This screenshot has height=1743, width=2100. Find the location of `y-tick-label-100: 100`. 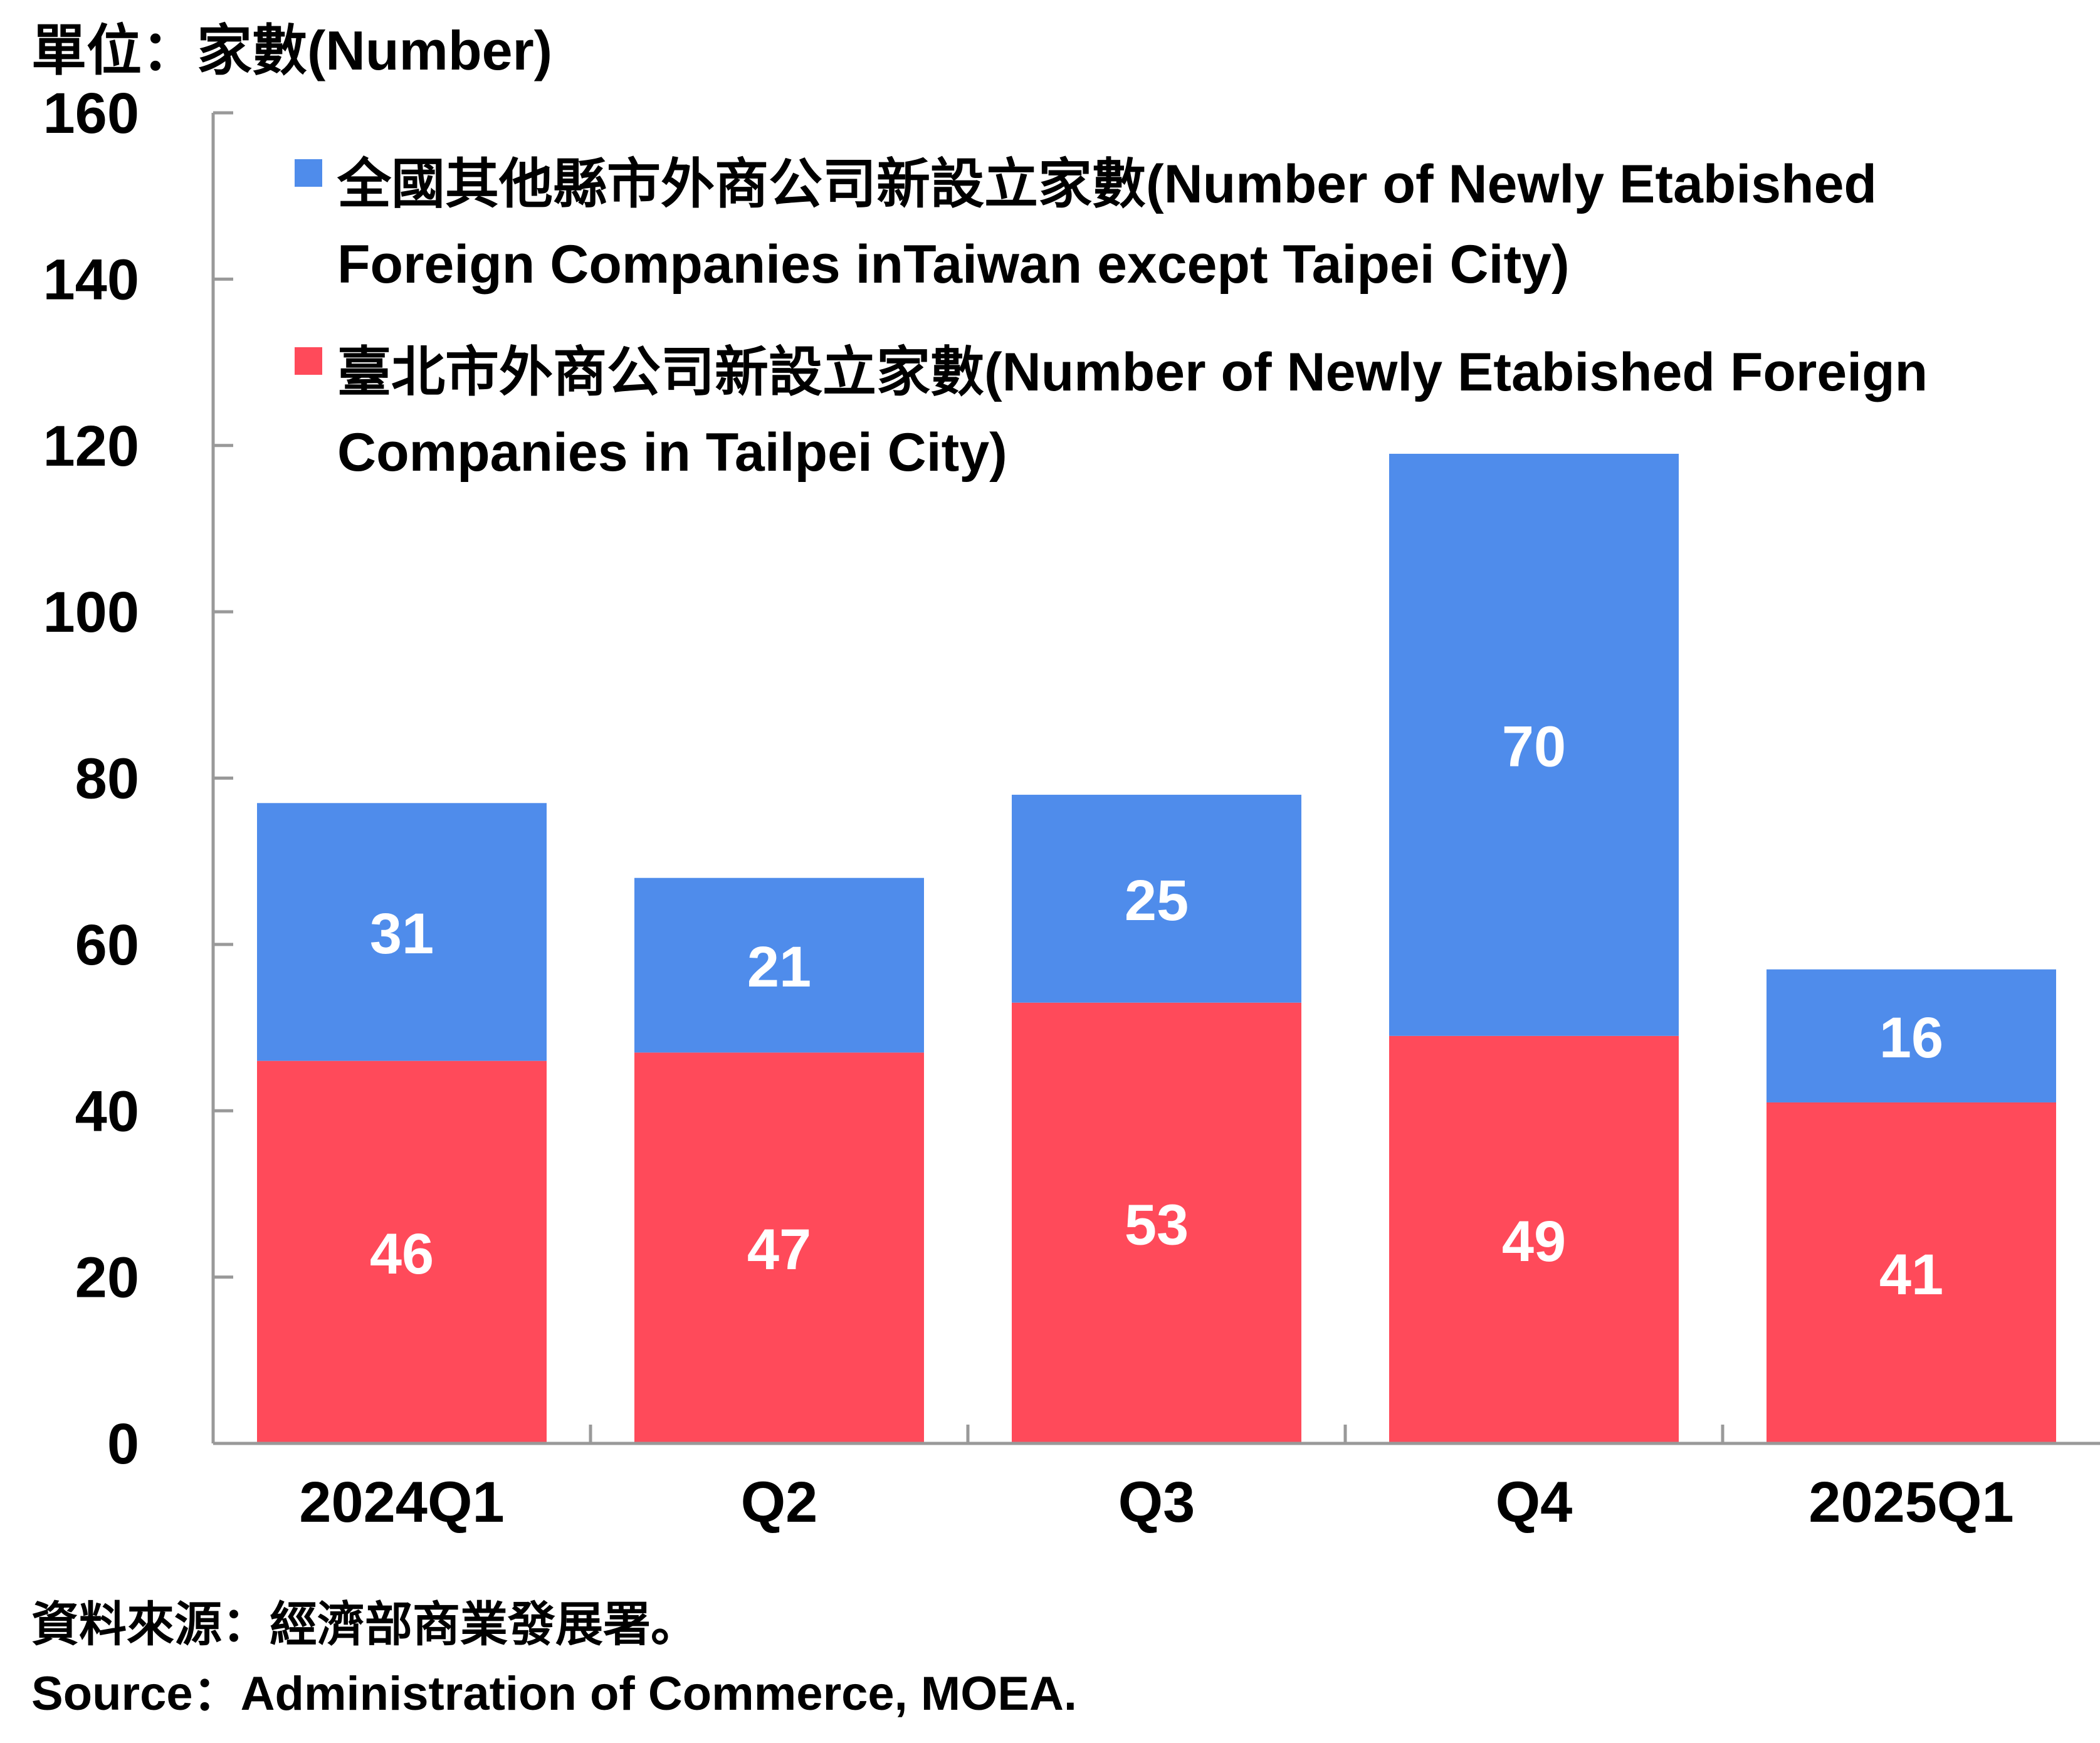

y-tick-label-100: 100 is located at coordinates (92, 612).